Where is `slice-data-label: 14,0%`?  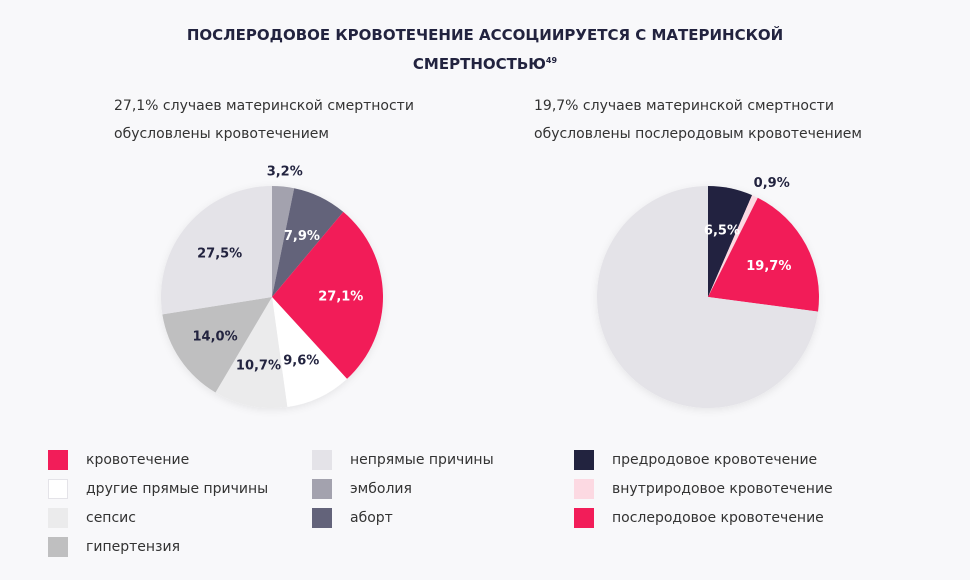
slice-data-label: 14,0% is located at coordinates (215, 337).